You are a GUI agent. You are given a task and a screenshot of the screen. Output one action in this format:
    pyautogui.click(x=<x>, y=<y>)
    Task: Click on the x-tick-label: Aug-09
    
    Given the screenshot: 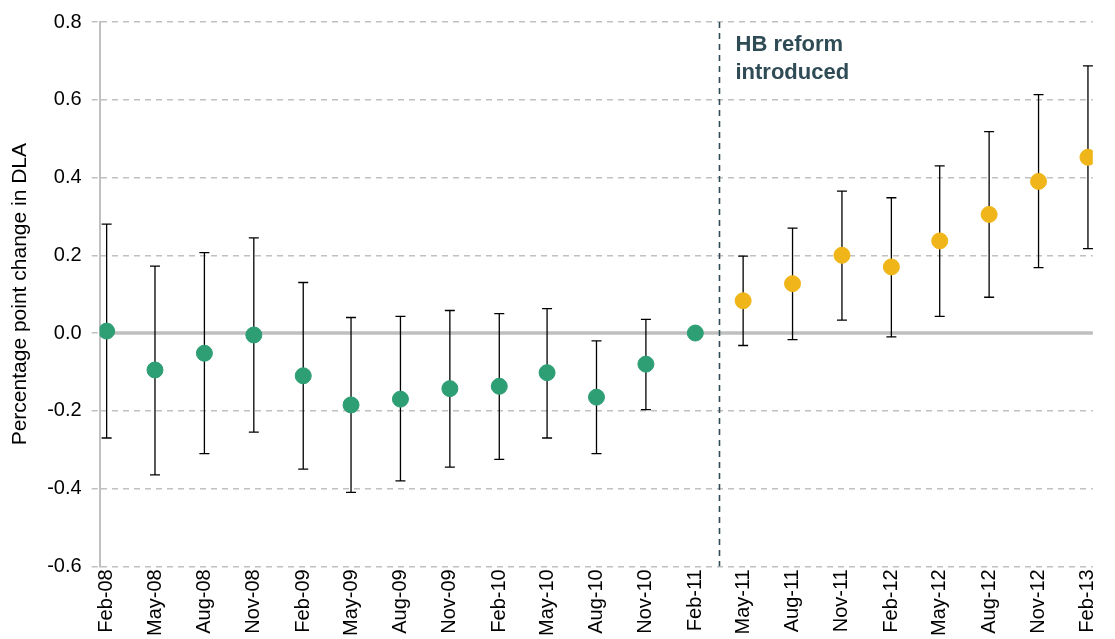 What is the action you would take?
    pyautogui.click(x=398, y=601)
    